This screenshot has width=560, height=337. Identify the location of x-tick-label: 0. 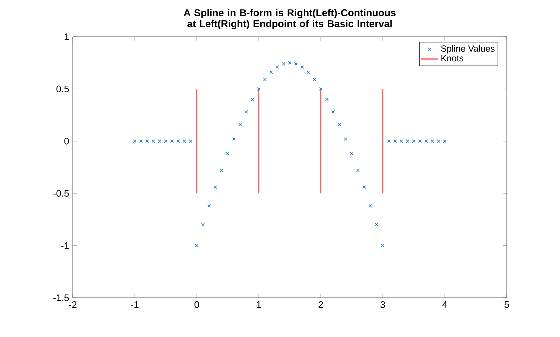
(197, 305).